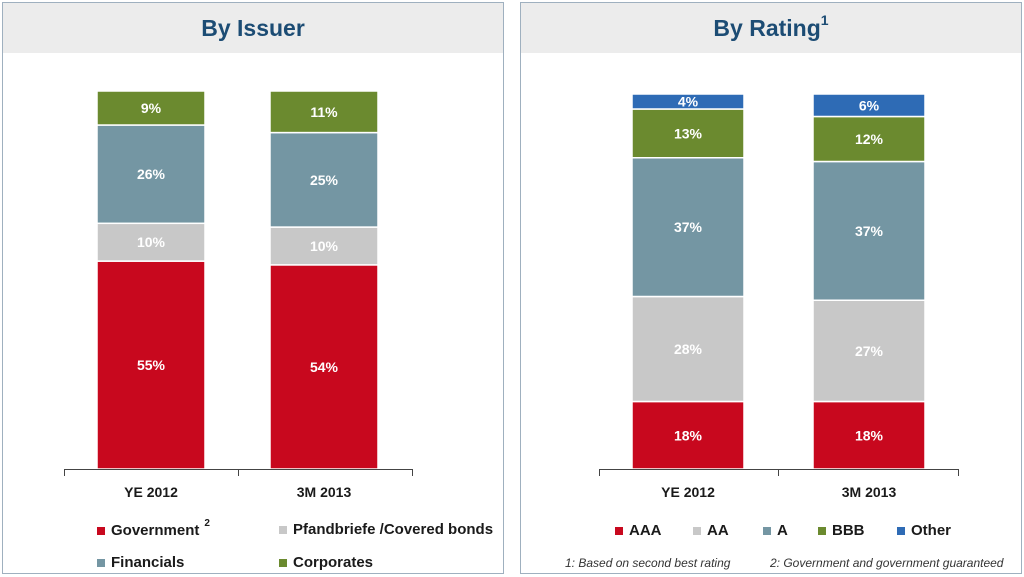  I want to click on data-label-financials-3m-2013: 25%, so click(324, 180).